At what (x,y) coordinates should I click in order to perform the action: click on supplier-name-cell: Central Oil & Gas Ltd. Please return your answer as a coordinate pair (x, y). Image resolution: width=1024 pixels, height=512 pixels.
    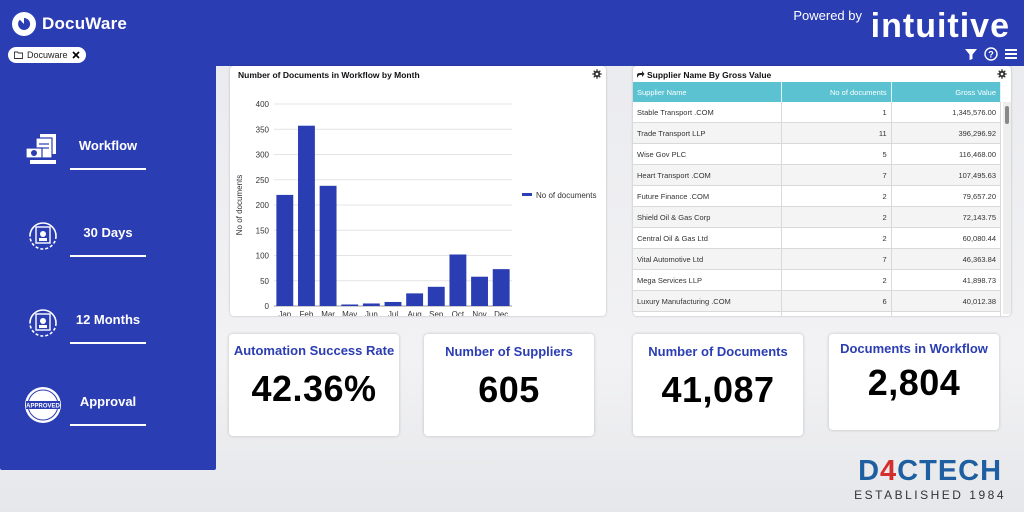
    Looking at the image, I should click on (708, 238).